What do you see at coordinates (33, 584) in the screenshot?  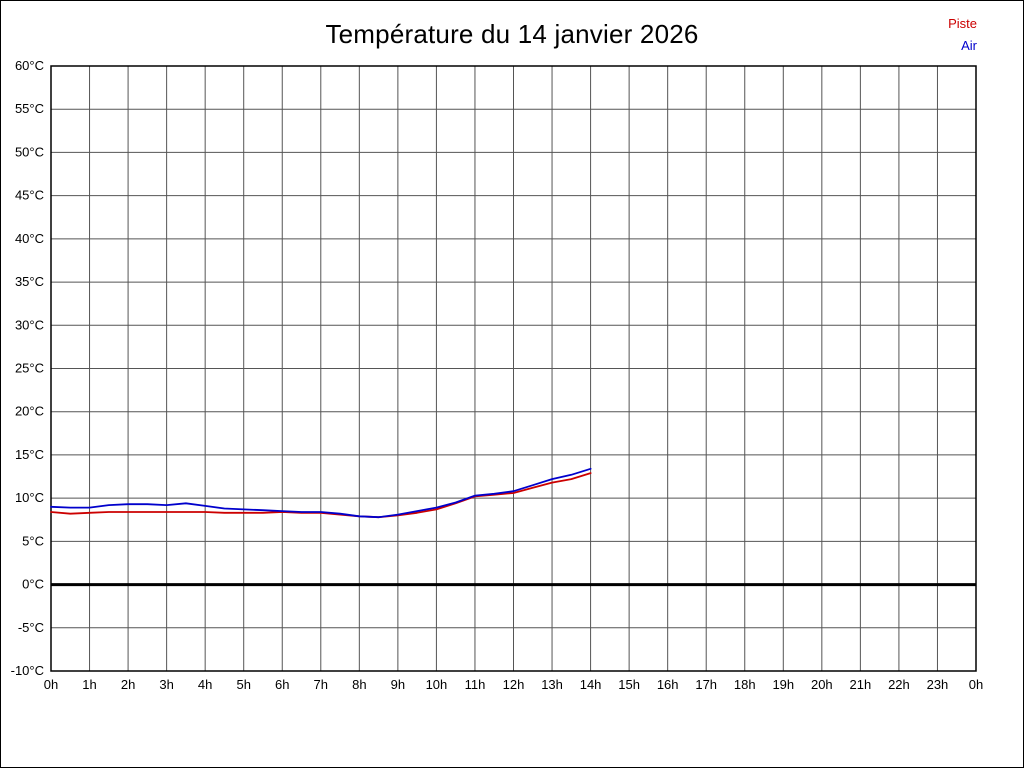 I see `svg-text: 0°C` at bounding box center [33, 584].